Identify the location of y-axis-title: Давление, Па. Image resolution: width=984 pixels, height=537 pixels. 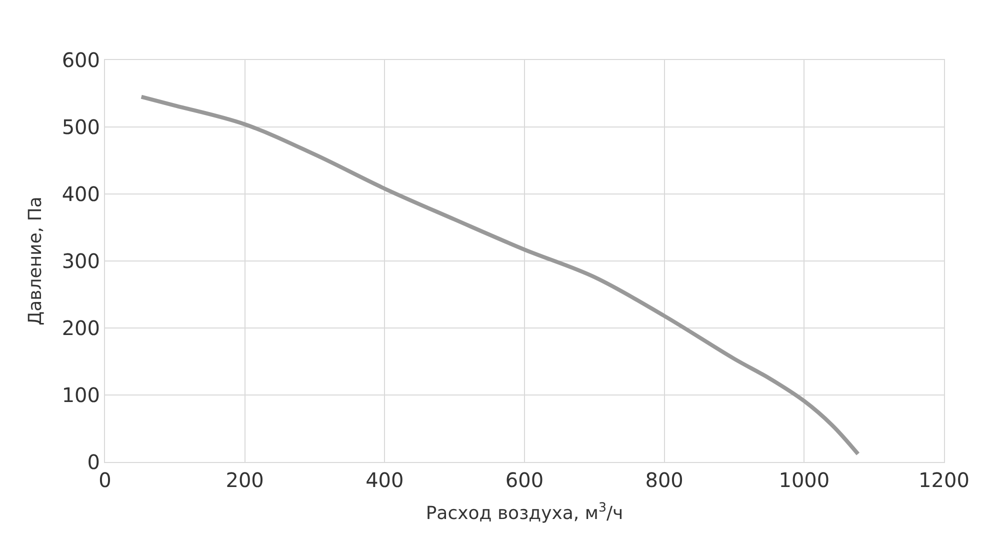
(35, 261).